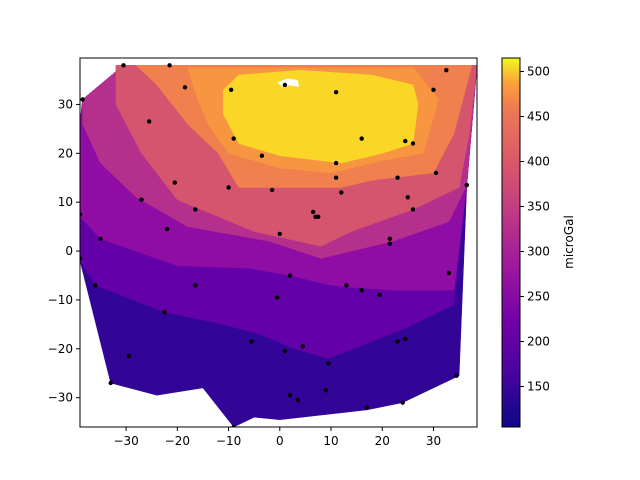 The image size is (640, 480). What do you see at coordinates (511, 242) in the screenshot?
I see `colorbar-gradient` at bounding box center [511, 242].